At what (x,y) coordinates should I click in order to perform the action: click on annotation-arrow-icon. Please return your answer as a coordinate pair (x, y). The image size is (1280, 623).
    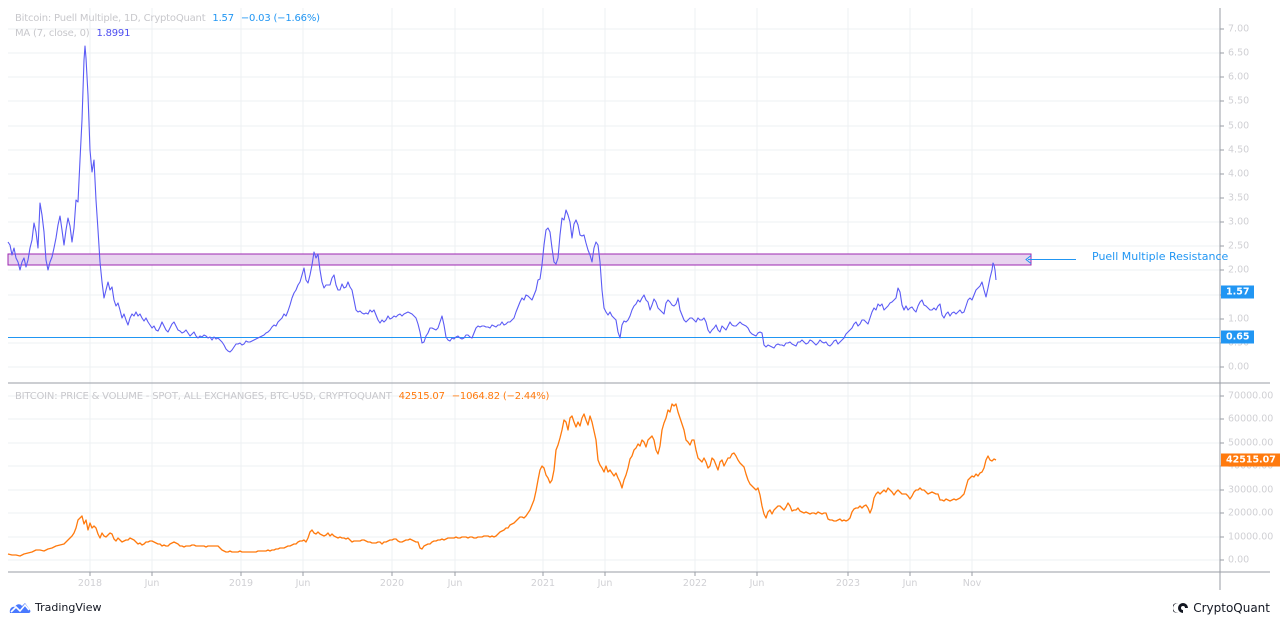
    Looking at the image, I should click on (1028, 259).